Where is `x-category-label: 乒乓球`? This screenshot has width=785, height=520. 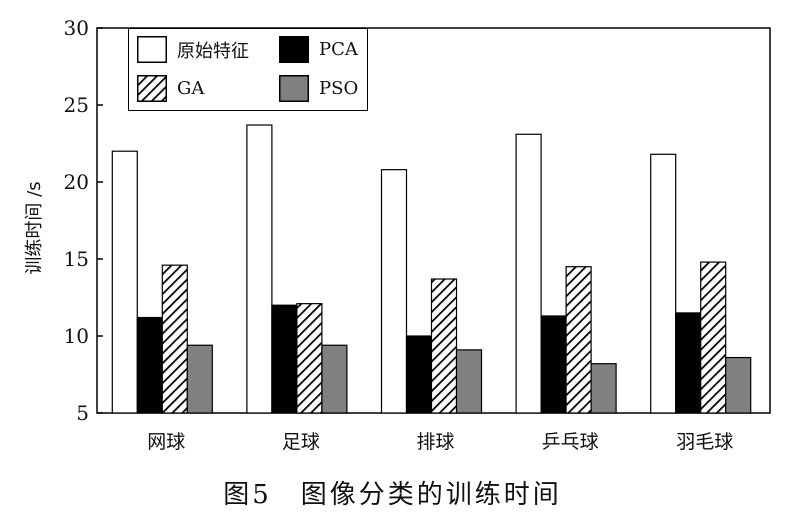
x-category-label: 乒乓球 is located at coordinates (570, 442).